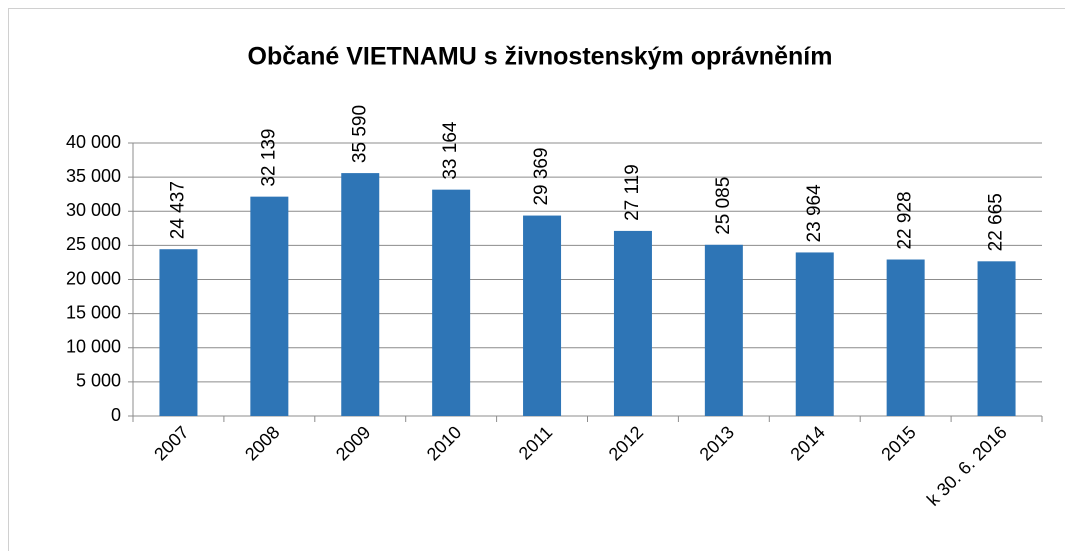  What do you see at coordinates (359, 134) in the screenshot?
I see `value-label: 35 590` at bounding box center [359, 134].